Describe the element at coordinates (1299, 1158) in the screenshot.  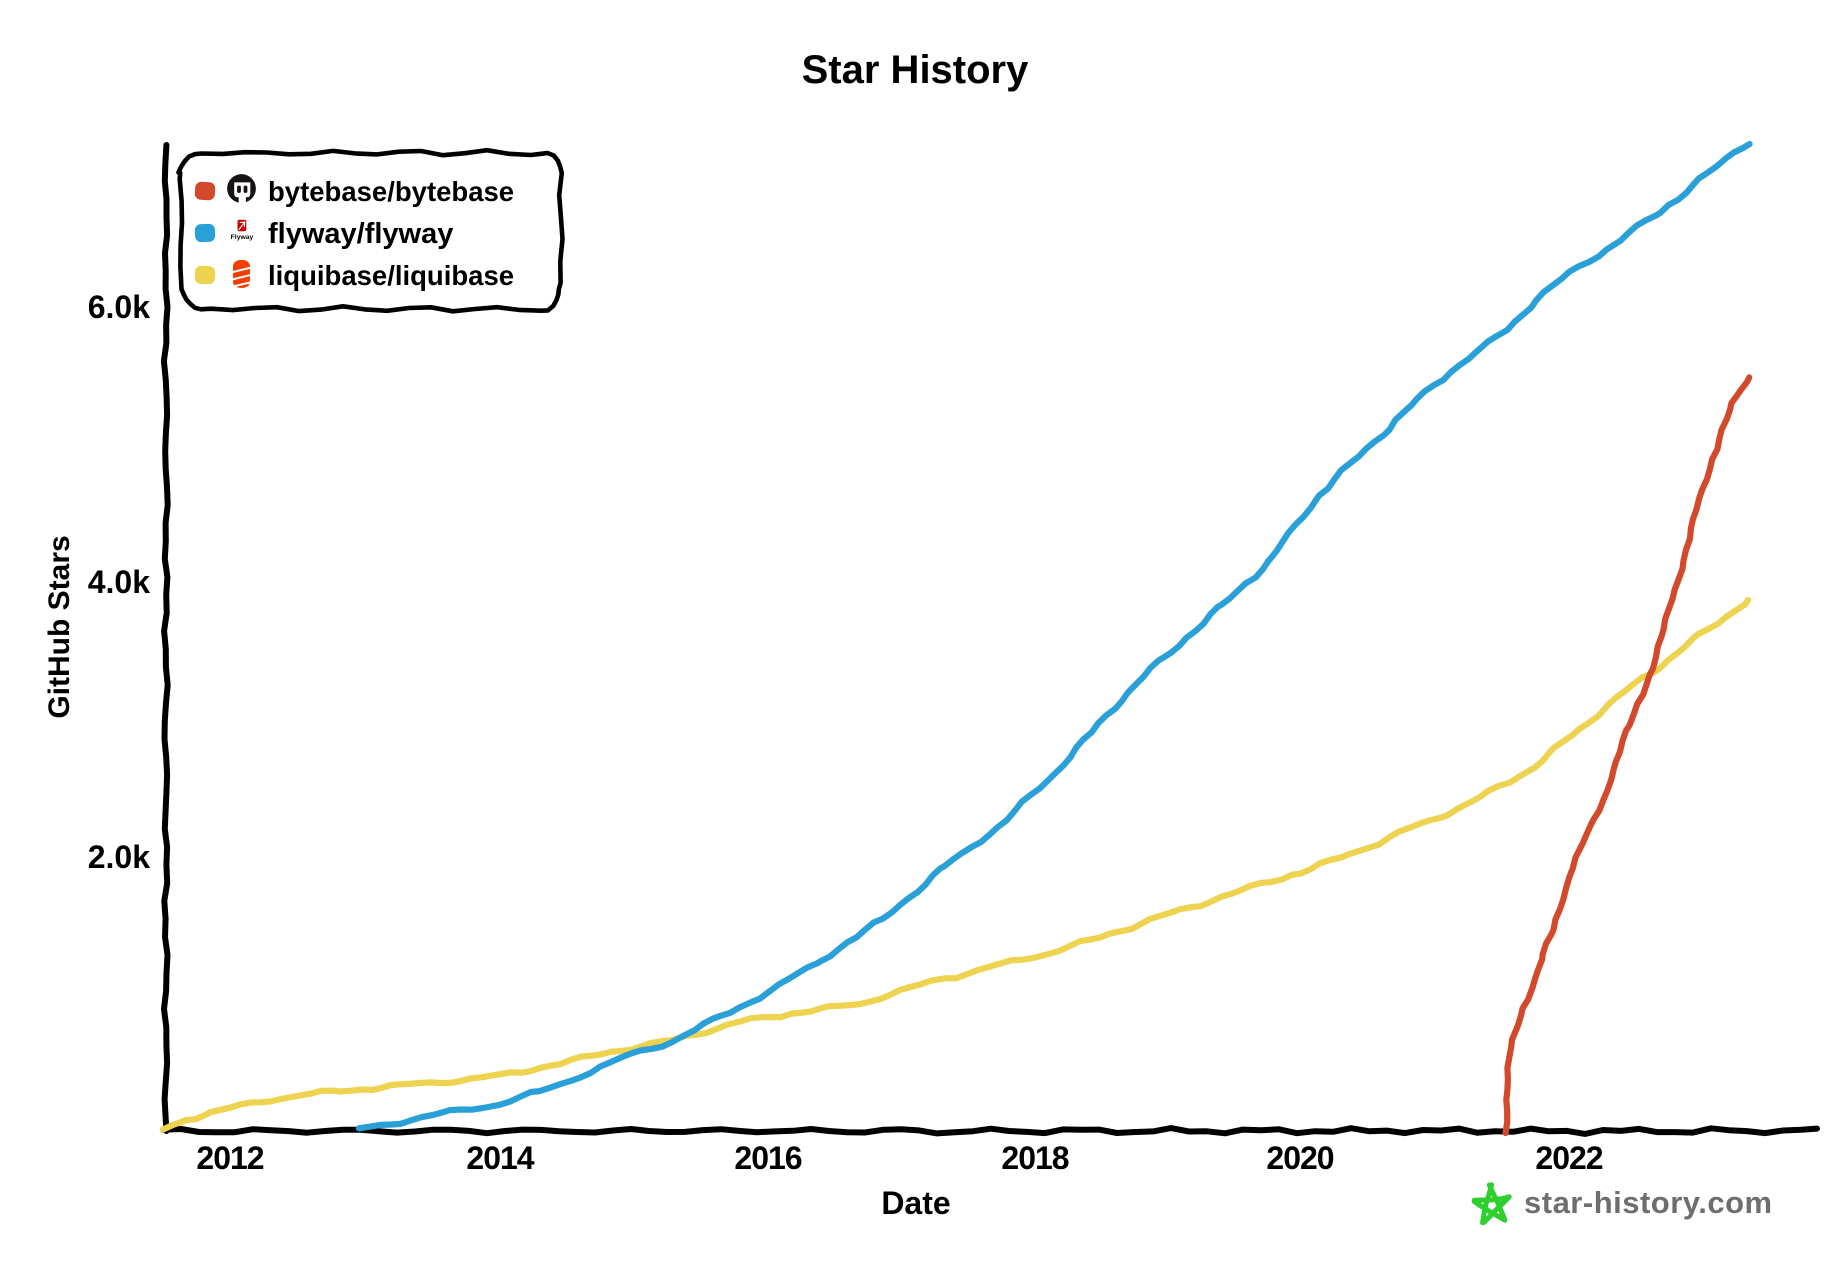
I see `svg-text: 2020` at that location.